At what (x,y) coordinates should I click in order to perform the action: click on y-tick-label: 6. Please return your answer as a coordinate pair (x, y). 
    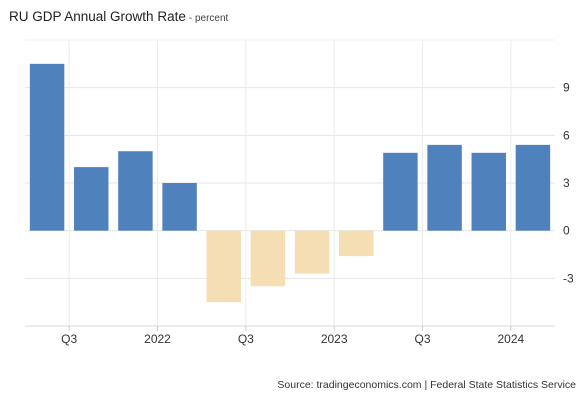
    Looking at the image, I should click on (566, 135).